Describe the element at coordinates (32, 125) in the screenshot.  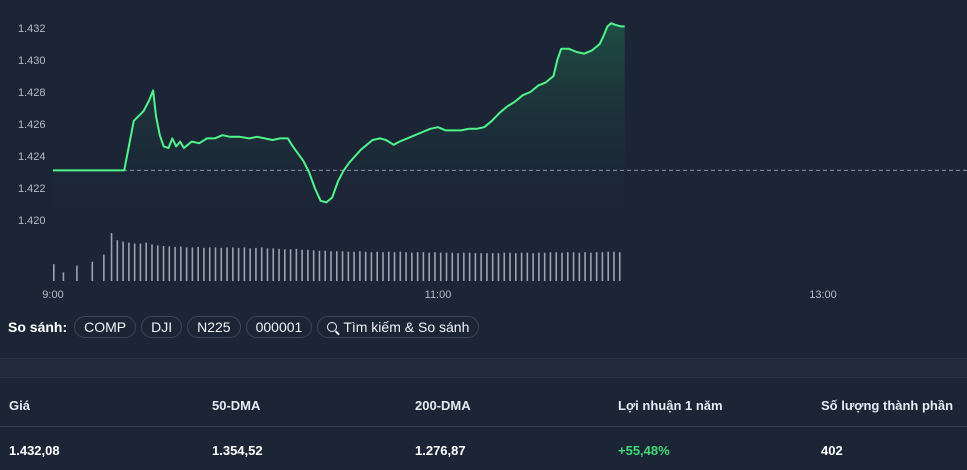
I see `y-tick-label: 1.426` at that location.